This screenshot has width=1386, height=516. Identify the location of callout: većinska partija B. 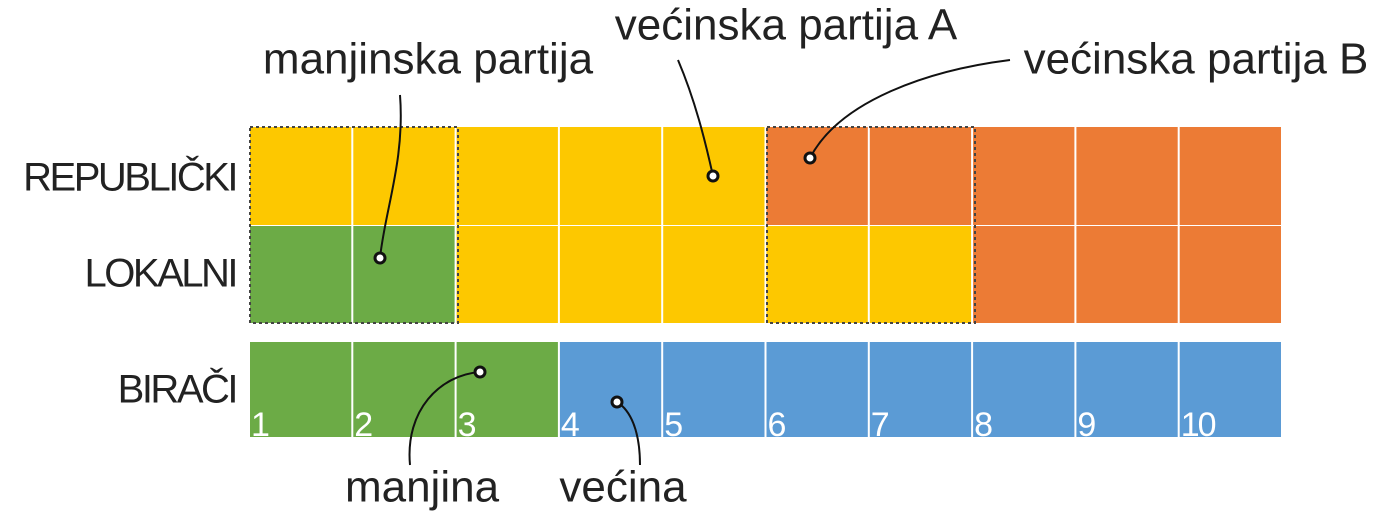
(1196, 59).